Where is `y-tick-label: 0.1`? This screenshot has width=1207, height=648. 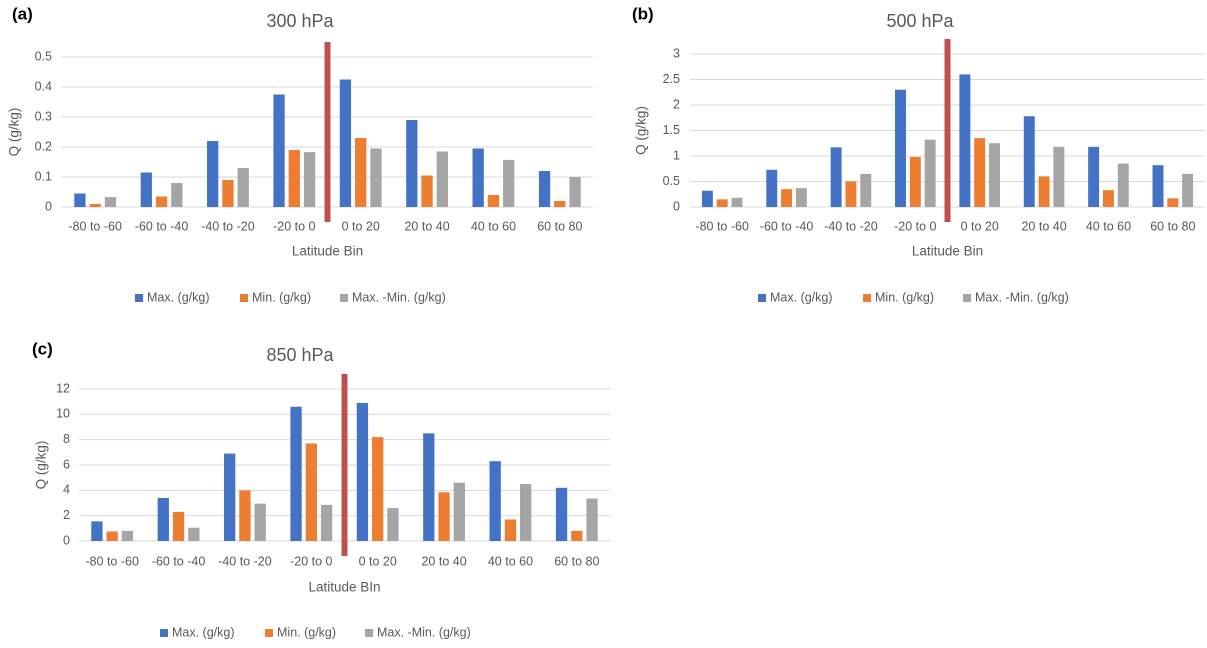 y-tick-label: 0.1 is located at coordinates (43, 176).